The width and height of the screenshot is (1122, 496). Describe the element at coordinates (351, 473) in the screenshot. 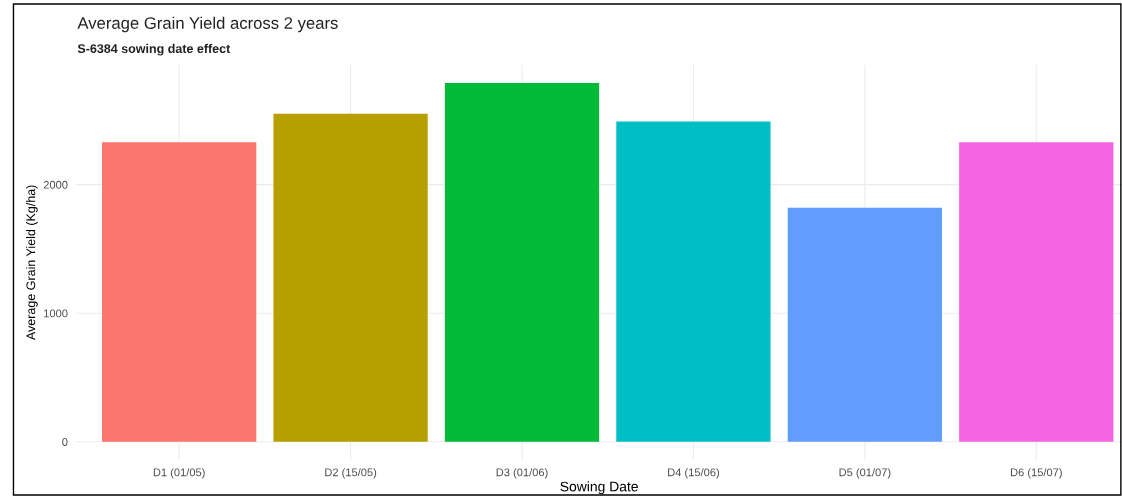

I see `x-tick-label: D2 (15/05)` at that location.